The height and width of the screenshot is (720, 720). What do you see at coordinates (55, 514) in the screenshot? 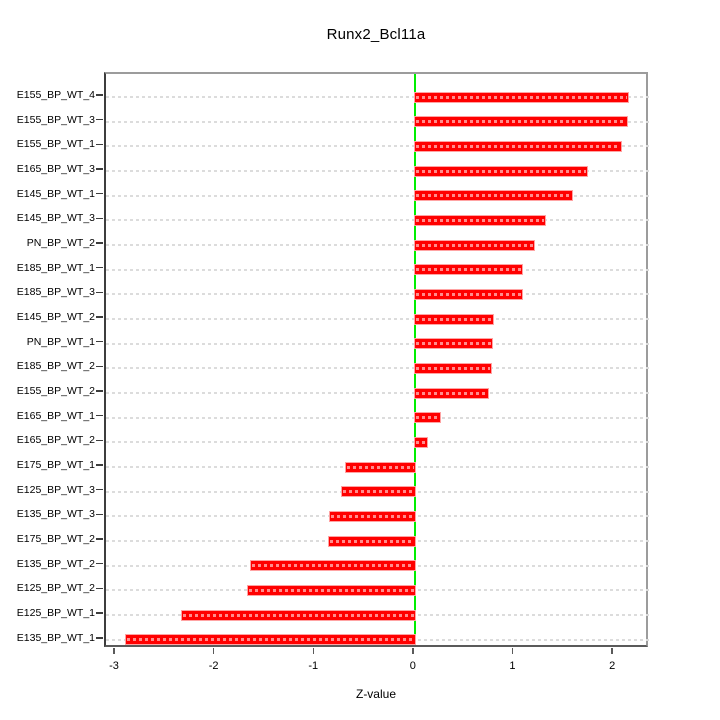
I see `y-label-e135_bp_wt_3: E135_BP_WT_3` at bounding box center [55, 514].